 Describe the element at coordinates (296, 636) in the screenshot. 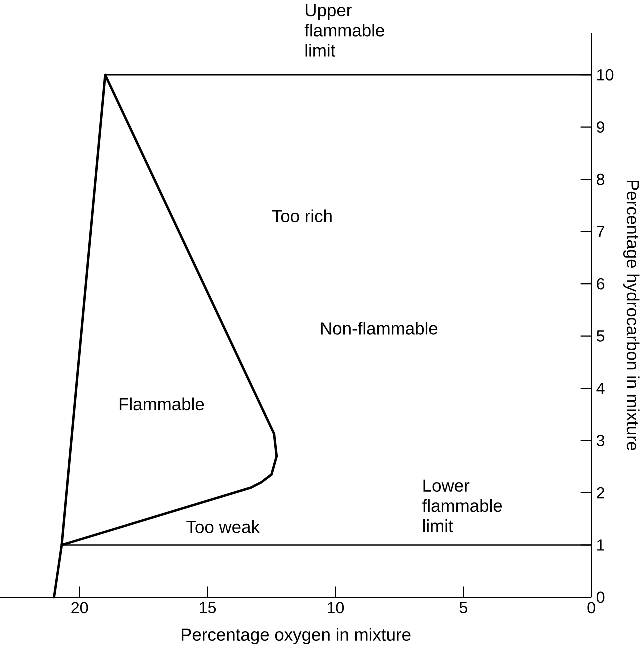

I see `x-axis-title: Percentage oxygen in mixture` at that location.